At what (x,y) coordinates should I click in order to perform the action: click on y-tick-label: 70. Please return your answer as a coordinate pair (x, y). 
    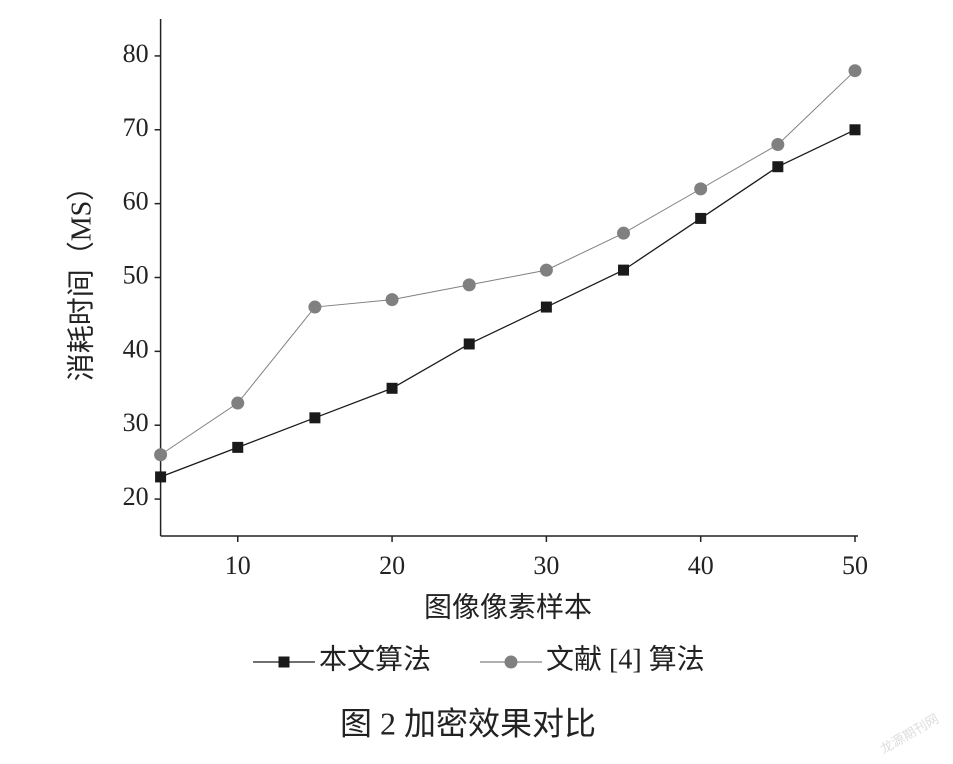
    Looking at the image, I should click on (136, 127).